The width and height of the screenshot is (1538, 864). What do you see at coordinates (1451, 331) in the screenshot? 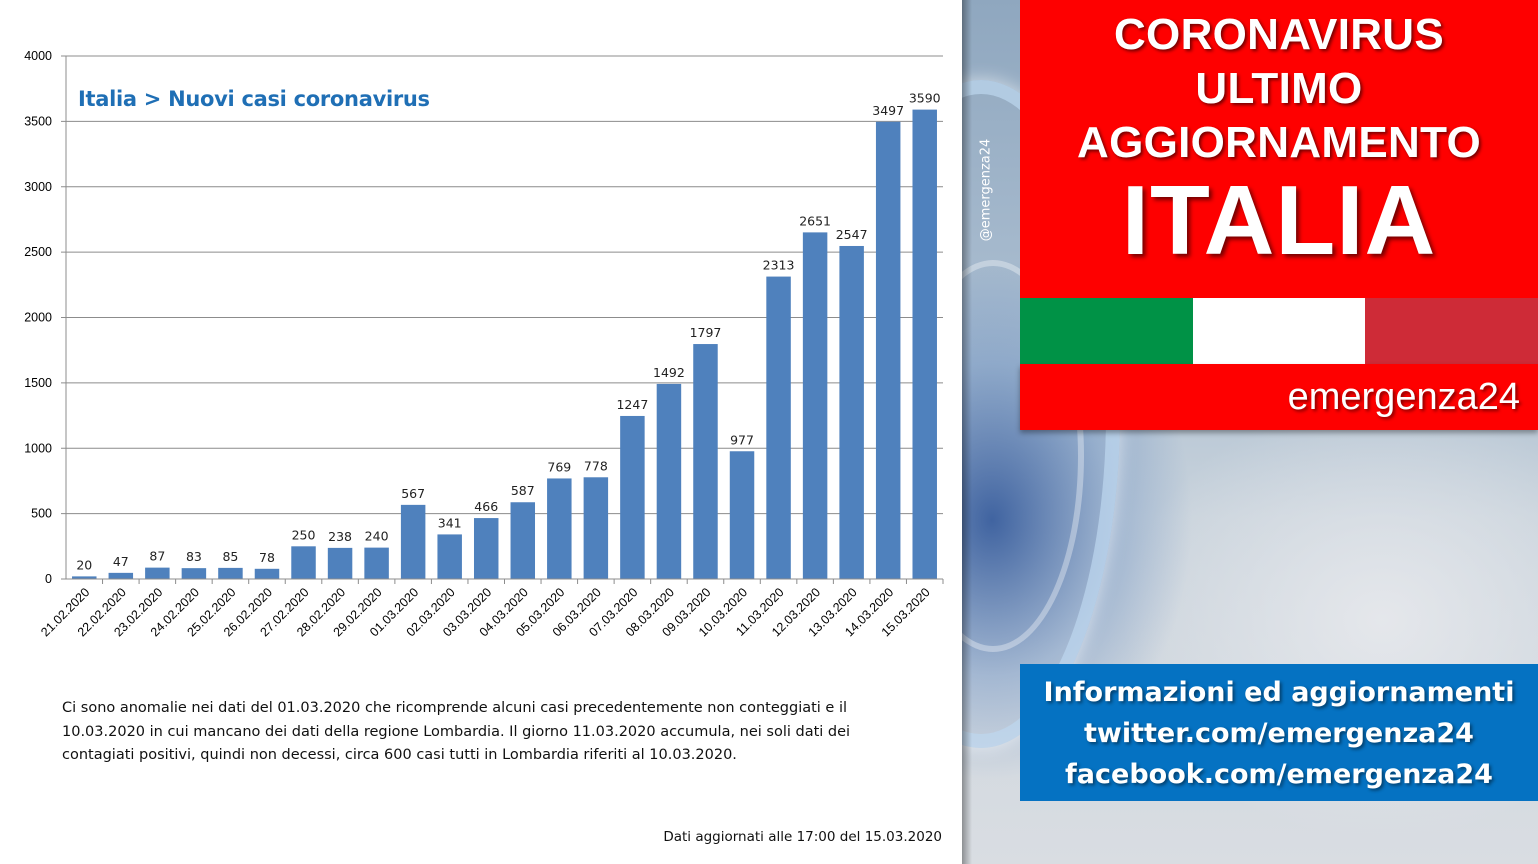
I see `flag-red-stripe` at bounding box center [1451, 331].